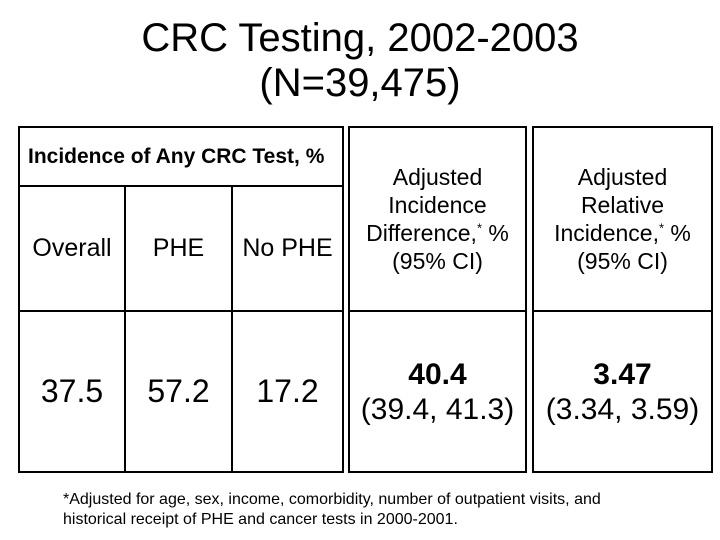 The width and height of the screenshot is (720, 540). Describe the element at coordinates (437, 374) in the screenshot. I see `diff-value: 40.4` at that location.